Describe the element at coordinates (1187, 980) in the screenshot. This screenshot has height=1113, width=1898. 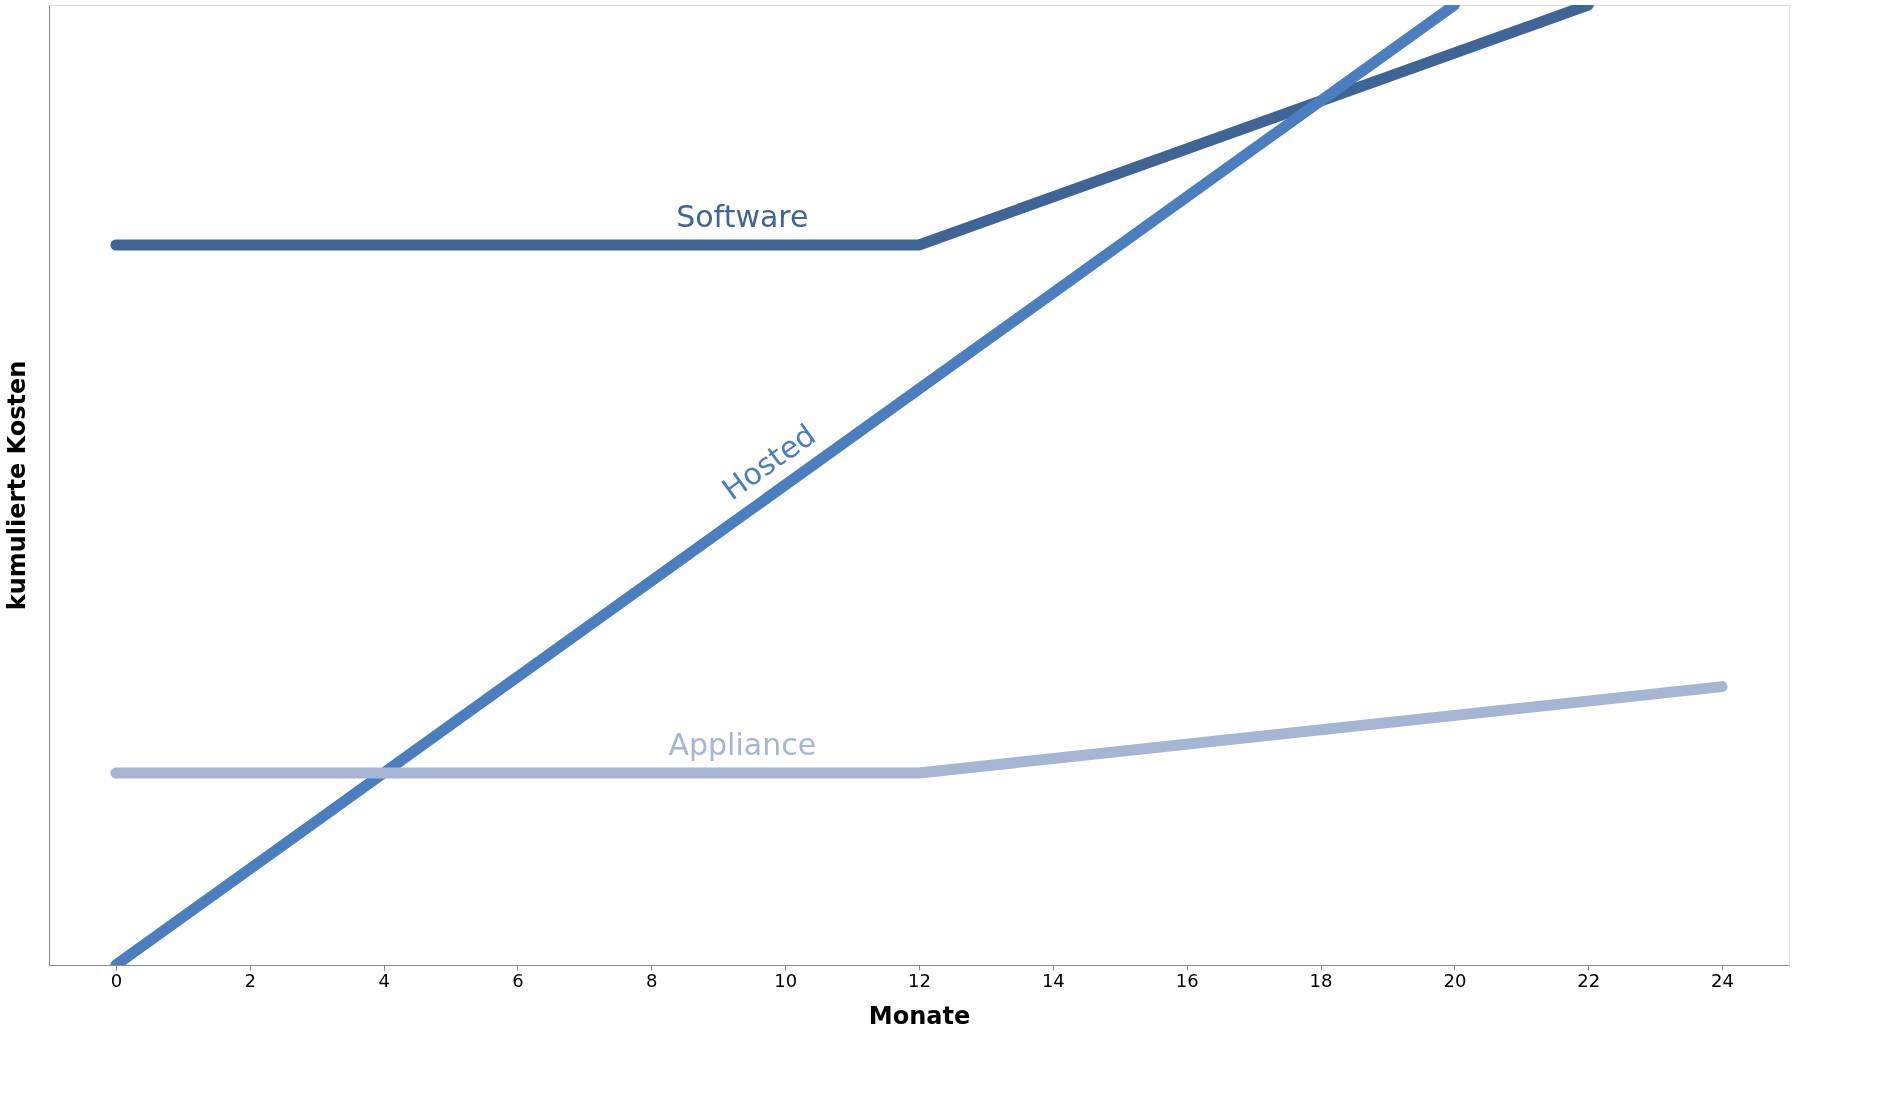
I see `x-tick-label: 16` at that location.